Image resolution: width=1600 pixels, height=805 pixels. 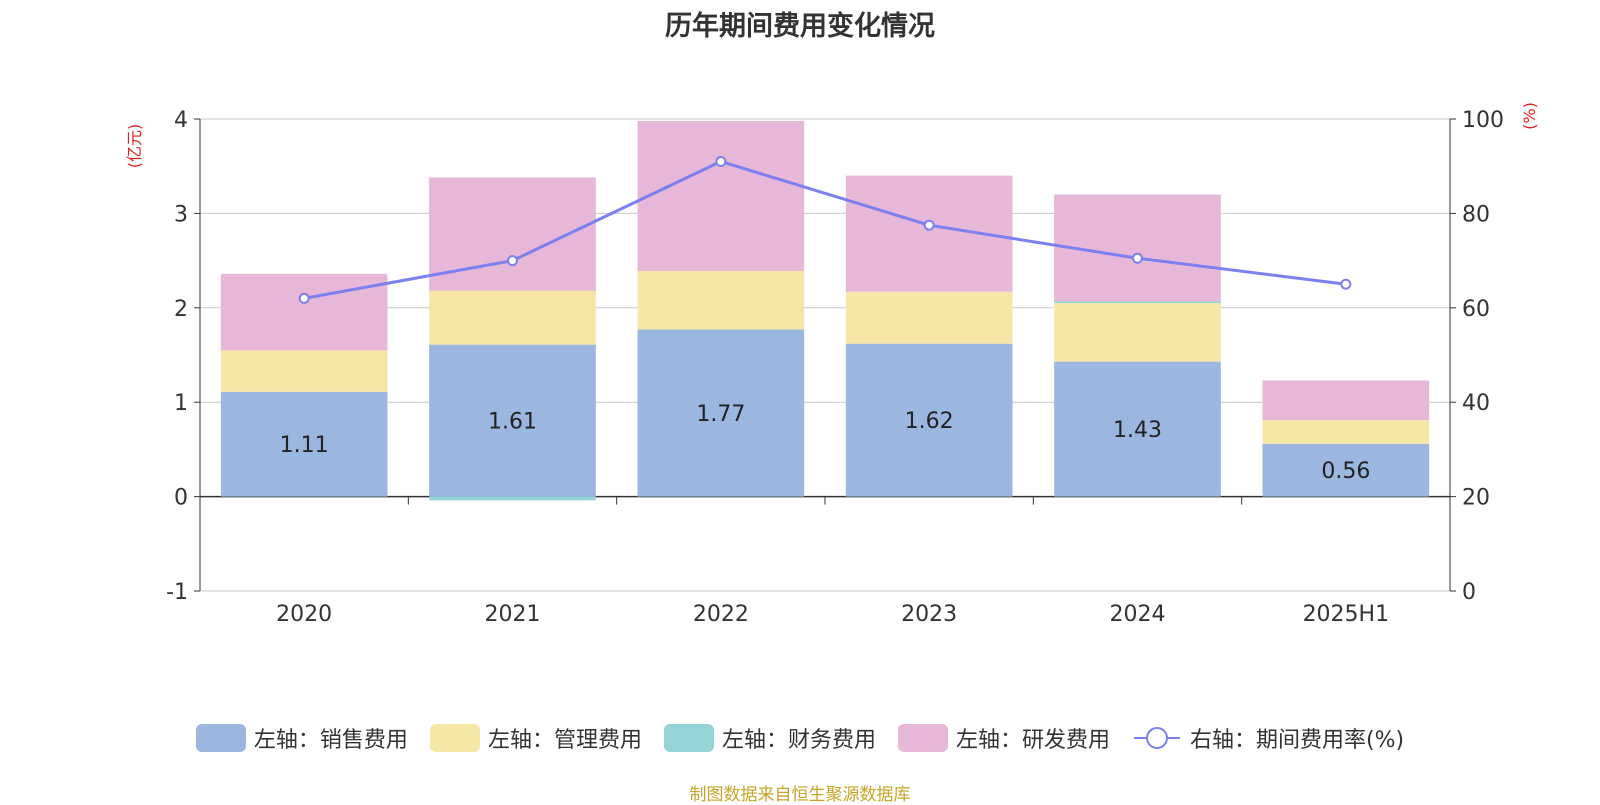 I want to click on ratio-point-2025H1, so click(x=1346, y=284).